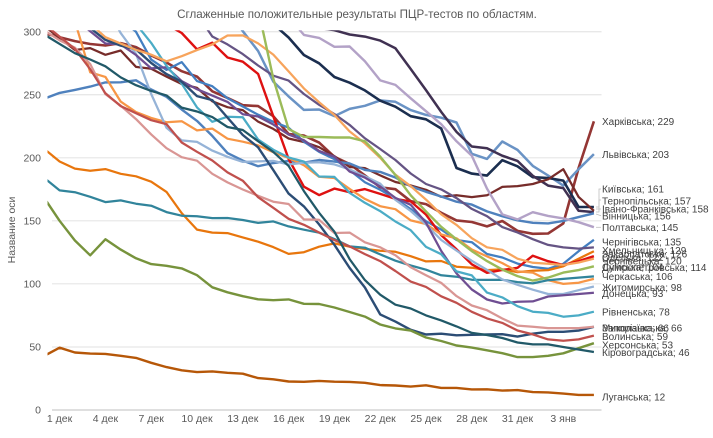  I want to click on svg-text: Одеська; 122, so click(633, 258).